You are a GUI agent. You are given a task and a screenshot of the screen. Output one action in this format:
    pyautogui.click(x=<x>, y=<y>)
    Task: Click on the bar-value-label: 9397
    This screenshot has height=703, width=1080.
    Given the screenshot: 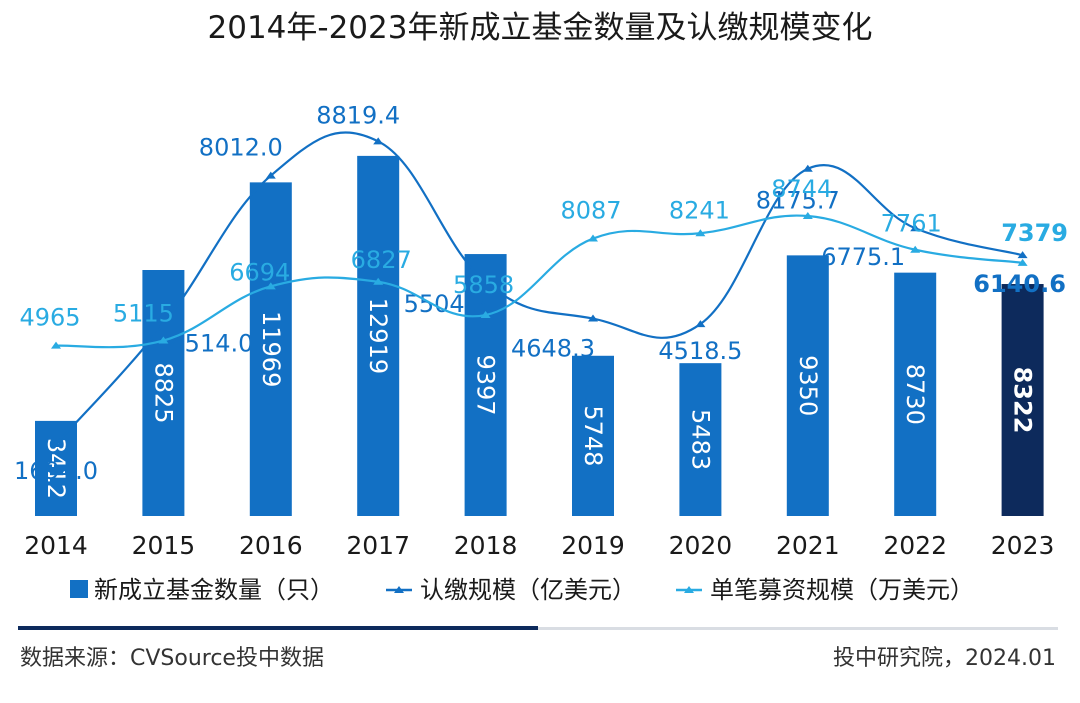 What is the action you would take?
    pyautogui.click(x=486, y=384)
    